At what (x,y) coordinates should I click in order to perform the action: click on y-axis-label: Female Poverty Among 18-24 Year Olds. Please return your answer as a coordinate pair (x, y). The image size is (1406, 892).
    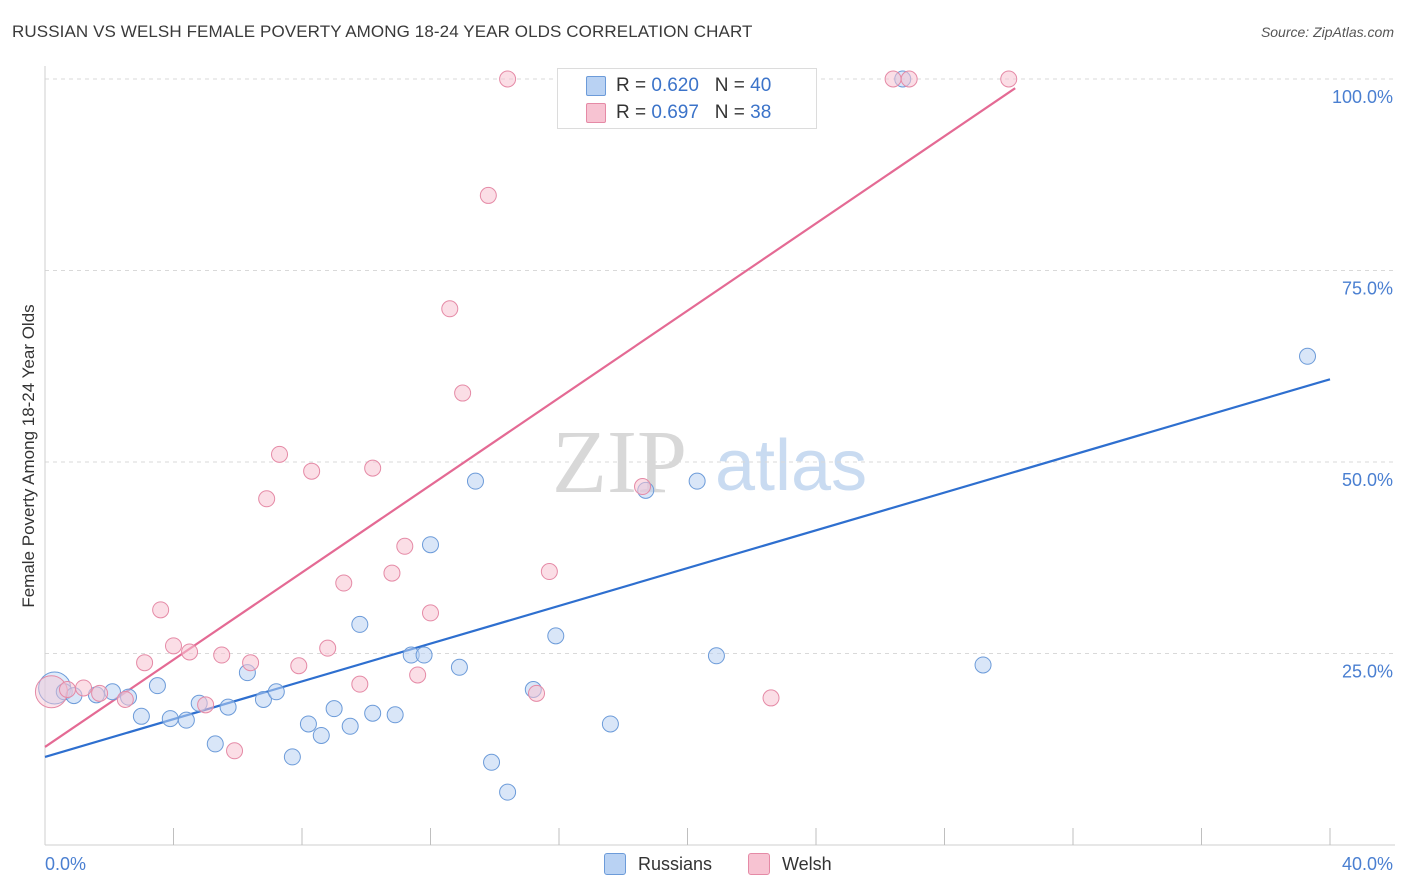
    Looking at the image, I should click on (28, 455).